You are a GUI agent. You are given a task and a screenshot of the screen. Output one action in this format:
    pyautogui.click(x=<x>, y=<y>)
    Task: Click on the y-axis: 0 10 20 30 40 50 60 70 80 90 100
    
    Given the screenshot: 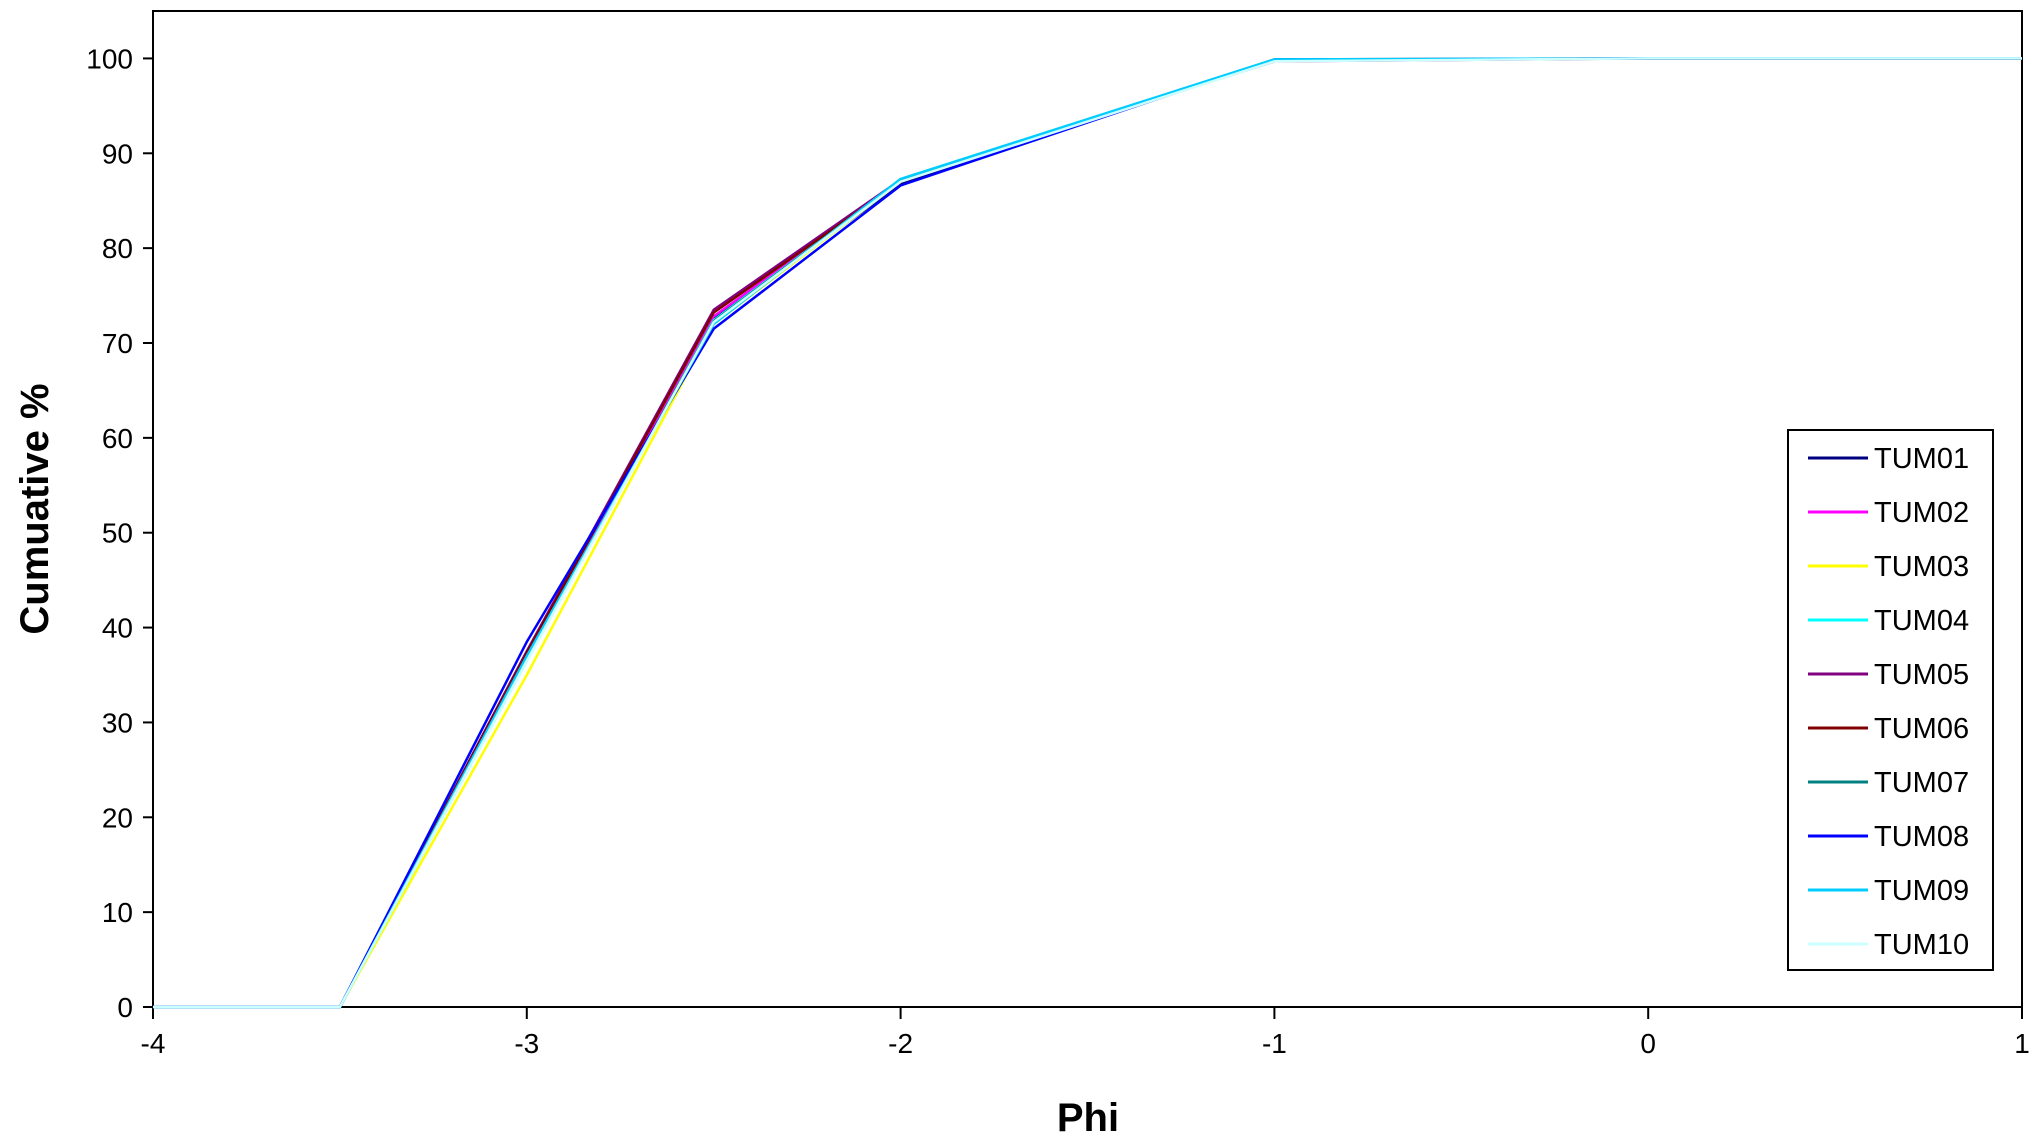 What is the action you would take?
    pyautogui.click(x=119, y=533)
    